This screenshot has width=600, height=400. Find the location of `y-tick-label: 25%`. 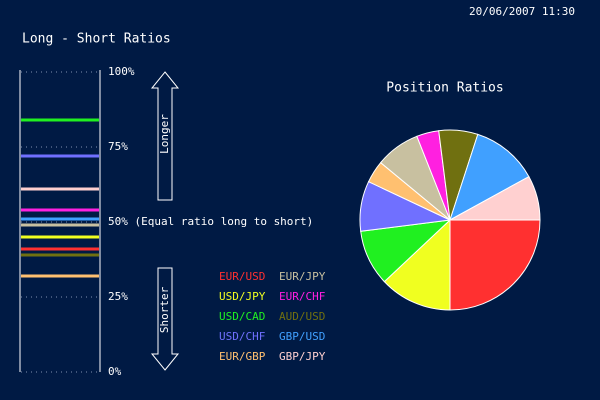

y-tick-label: 25% is located at coordinates (118, 296).